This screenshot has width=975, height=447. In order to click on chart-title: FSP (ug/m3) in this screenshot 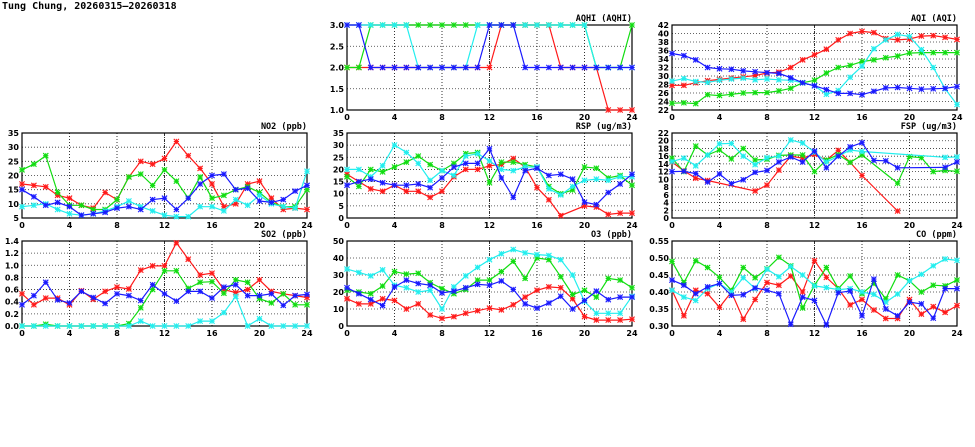, I will do `click(929, 127)`.